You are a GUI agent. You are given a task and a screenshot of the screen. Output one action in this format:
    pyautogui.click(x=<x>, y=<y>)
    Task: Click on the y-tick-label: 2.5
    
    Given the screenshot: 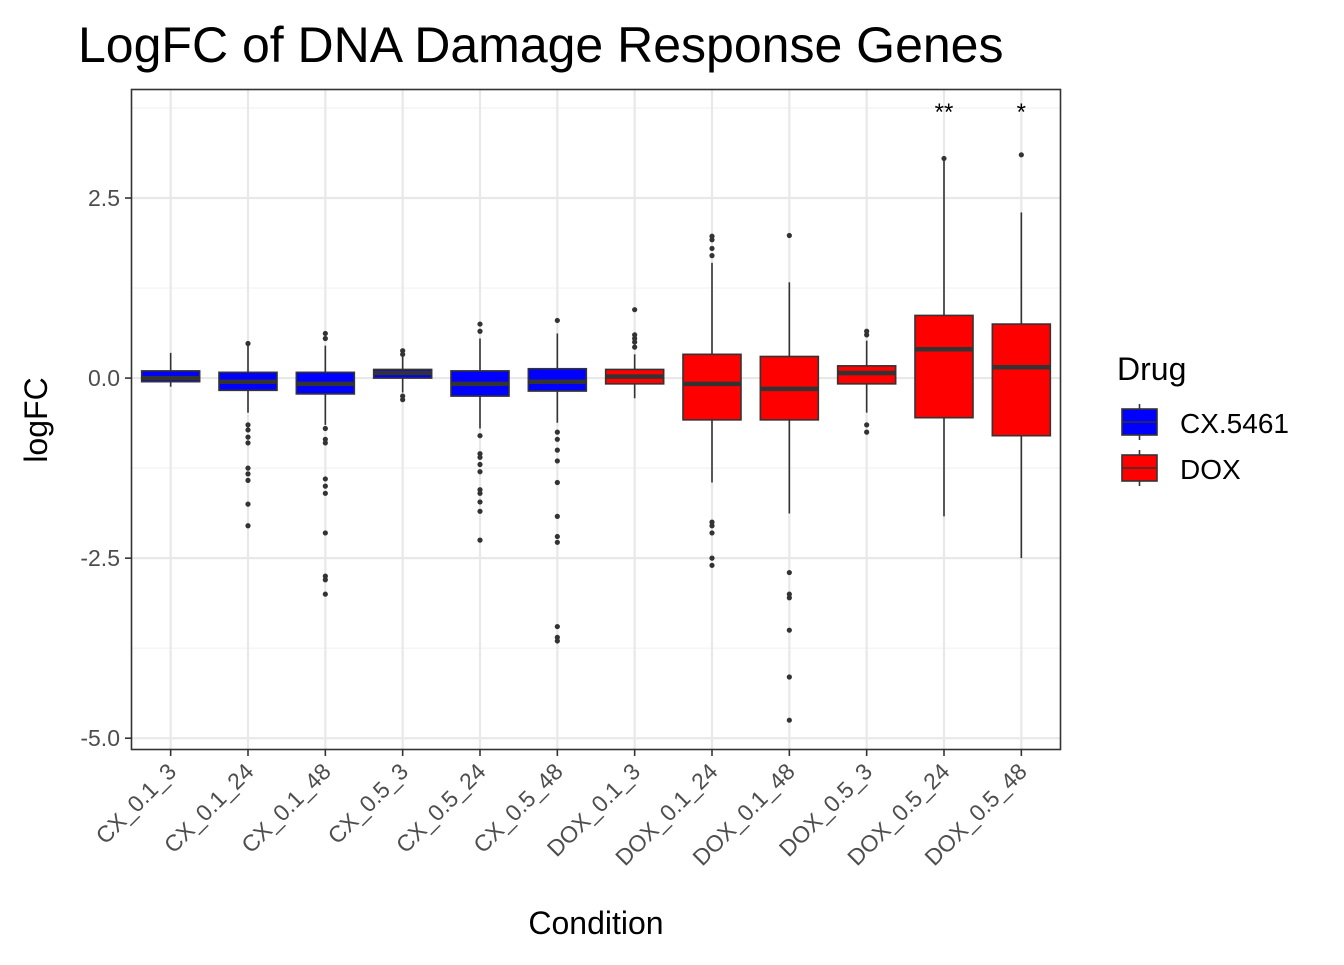 What is the action you would take?
    pyautogui.click(x=104, y=198)
    